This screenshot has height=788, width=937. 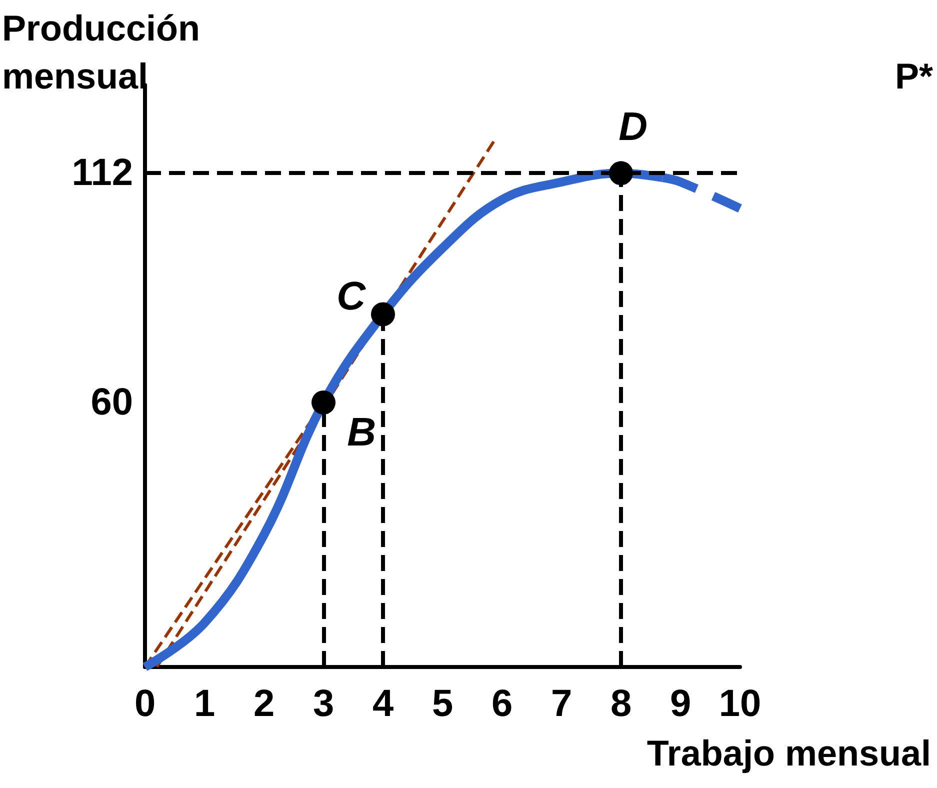 I want to click on x-tick-label: 5, so click(x=443, y=704).